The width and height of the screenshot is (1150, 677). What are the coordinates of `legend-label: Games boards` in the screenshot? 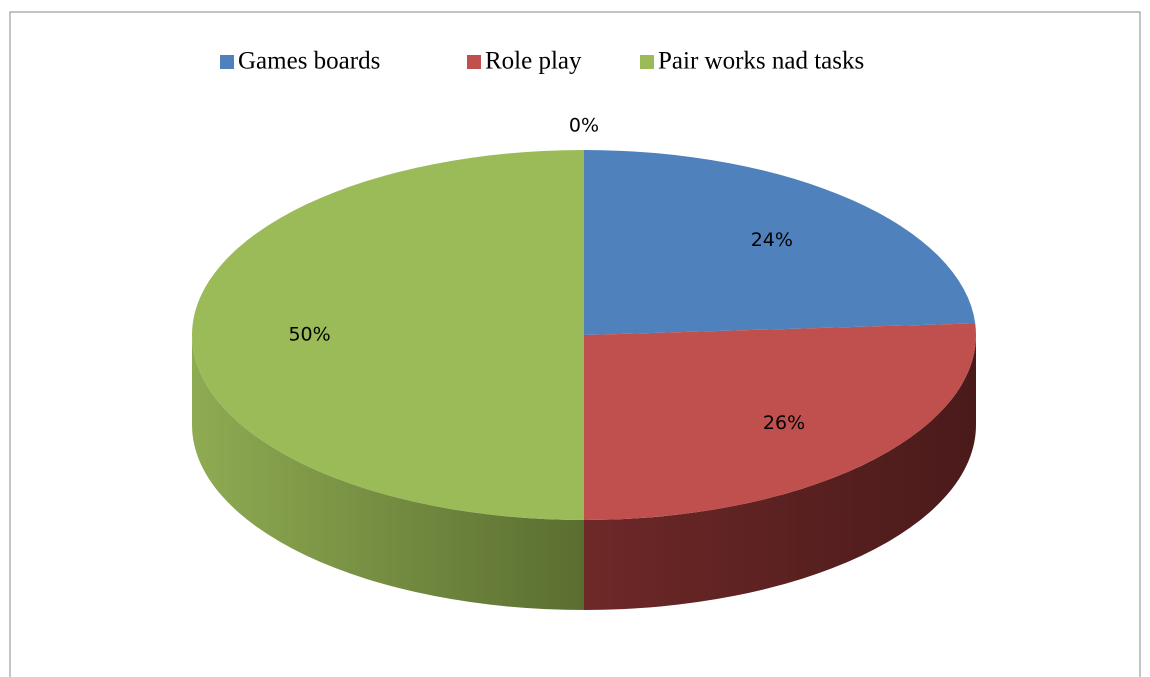 It's located at (309, 61).